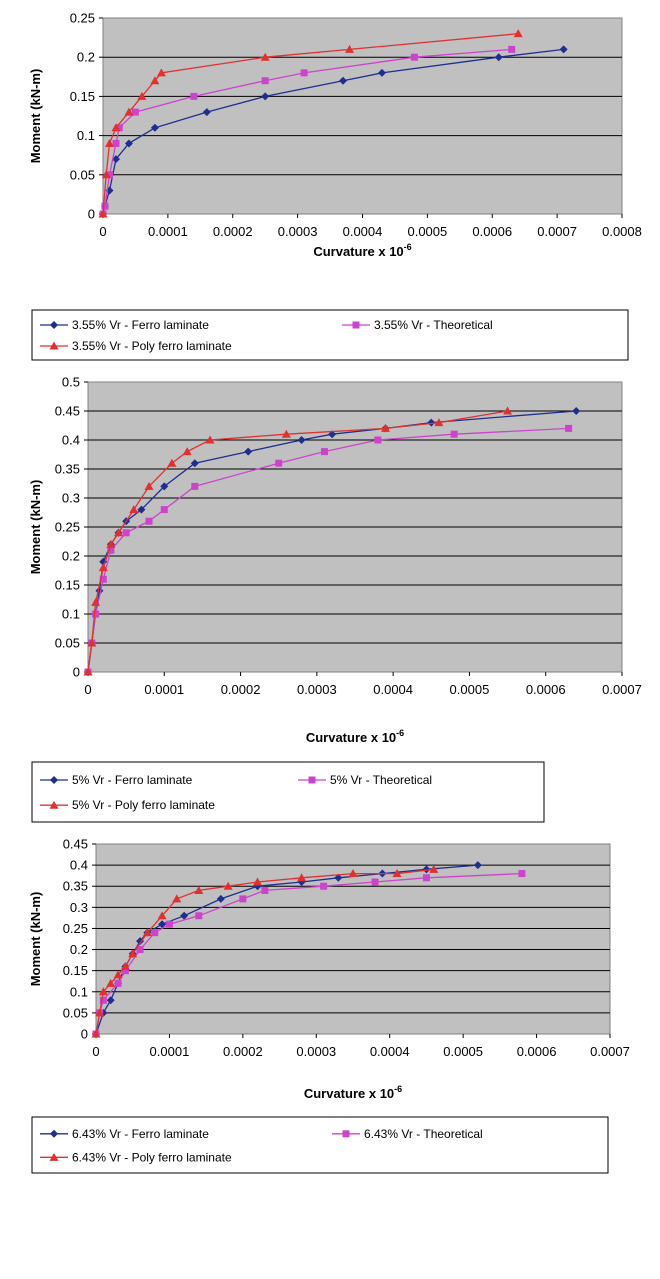 The image size is (660, 1279). I want to click on x-tick-label: 0, so click(102, 231).